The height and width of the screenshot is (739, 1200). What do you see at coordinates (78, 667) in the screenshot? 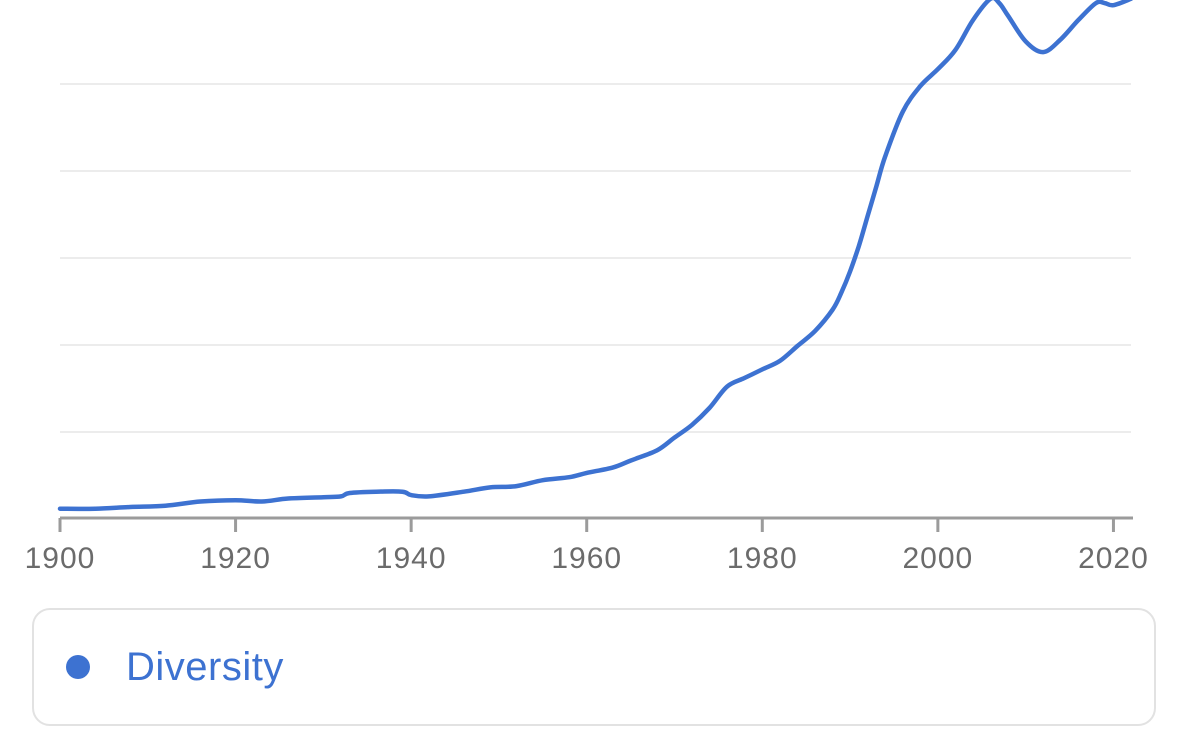
I see `legend-marker` at bounding box center [78, 667].